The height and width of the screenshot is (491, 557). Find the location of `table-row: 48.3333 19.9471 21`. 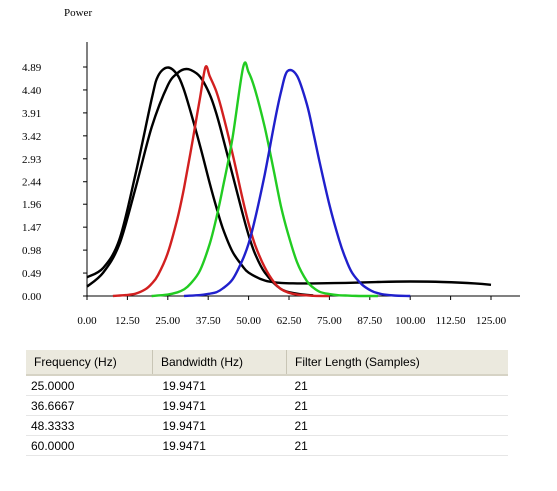

table-row: 48.3333 19.9471 21 is located at coordinates (267, 425).